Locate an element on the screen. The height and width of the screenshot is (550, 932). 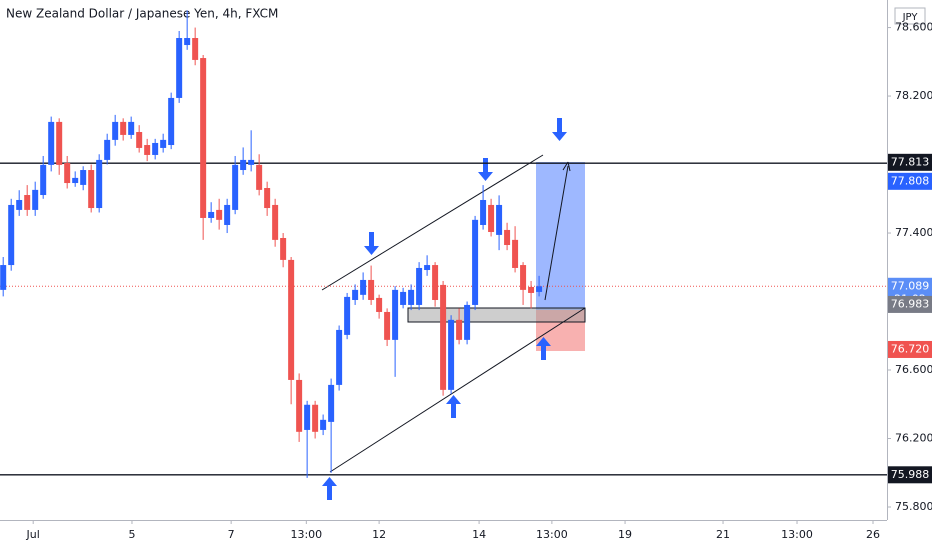
arrow-up is located at coordinates (453, 406).